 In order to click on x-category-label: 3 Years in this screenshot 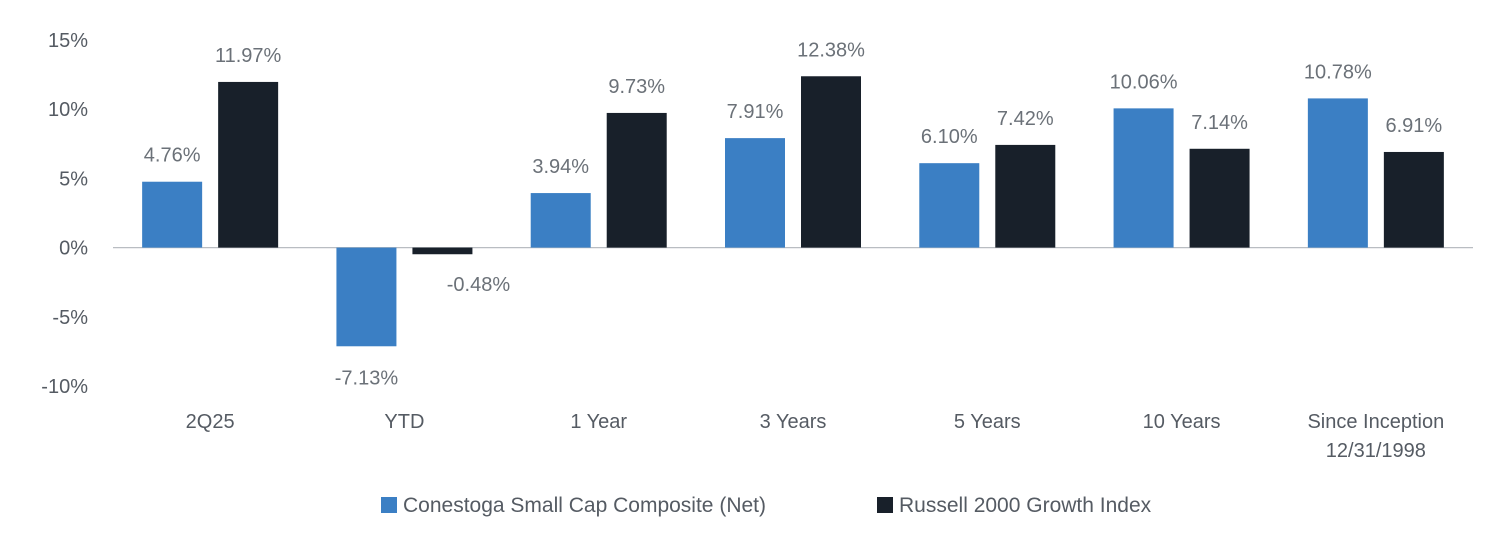, I will do `click(793, 422)`.